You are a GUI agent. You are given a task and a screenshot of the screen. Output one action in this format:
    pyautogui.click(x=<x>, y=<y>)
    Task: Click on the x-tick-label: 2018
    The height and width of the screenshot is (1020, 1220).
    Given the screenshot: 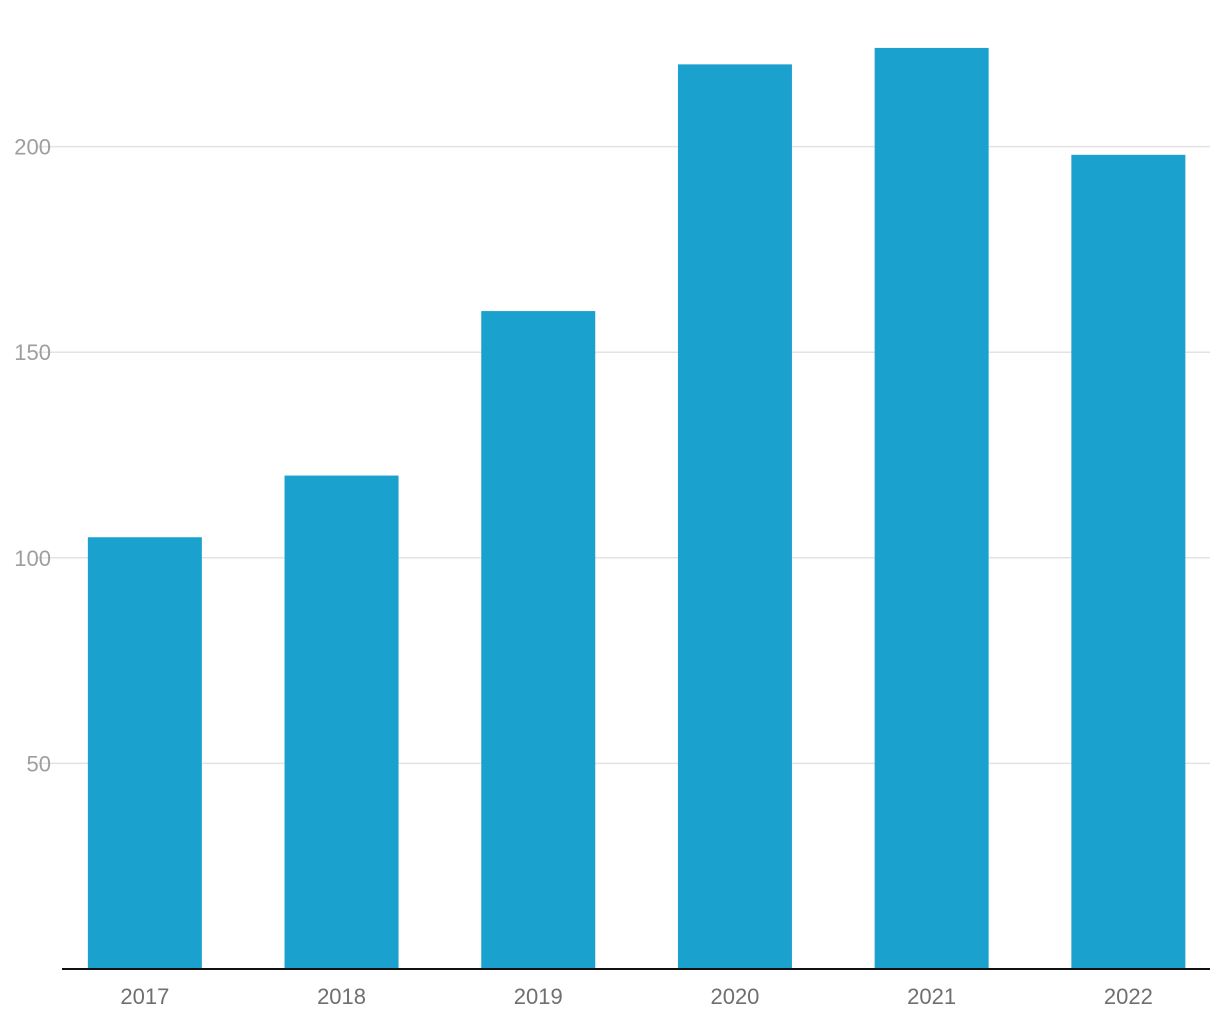 What is the action you would take?
    pyautogui.click(x=341, y=996)
    